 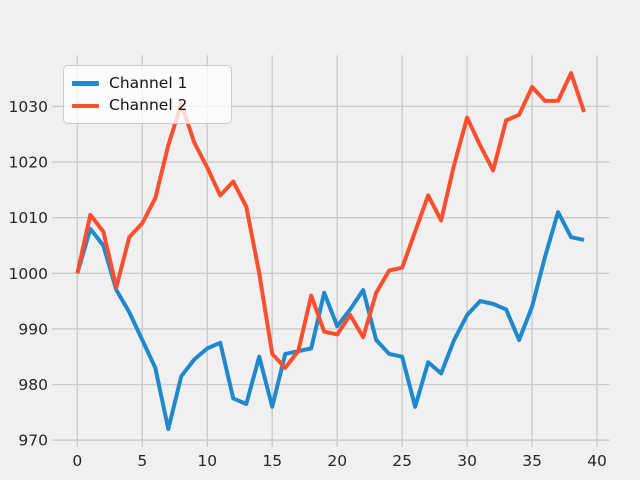 What do you see at coordinates (337, 461) in the screenshot?
I see `x-tick-label: 20` at bounding box center [337, 461].